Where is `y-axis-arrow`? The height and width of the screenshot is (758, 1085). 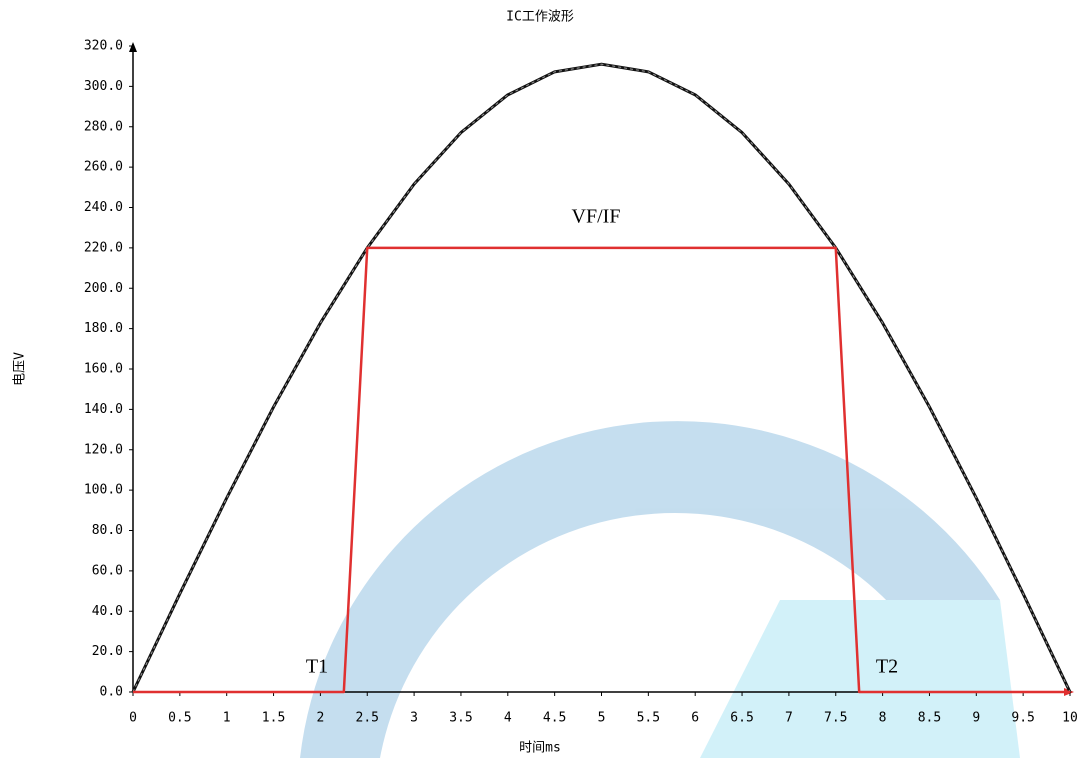
y-axis-arrow is located at coordinates (133, 47).